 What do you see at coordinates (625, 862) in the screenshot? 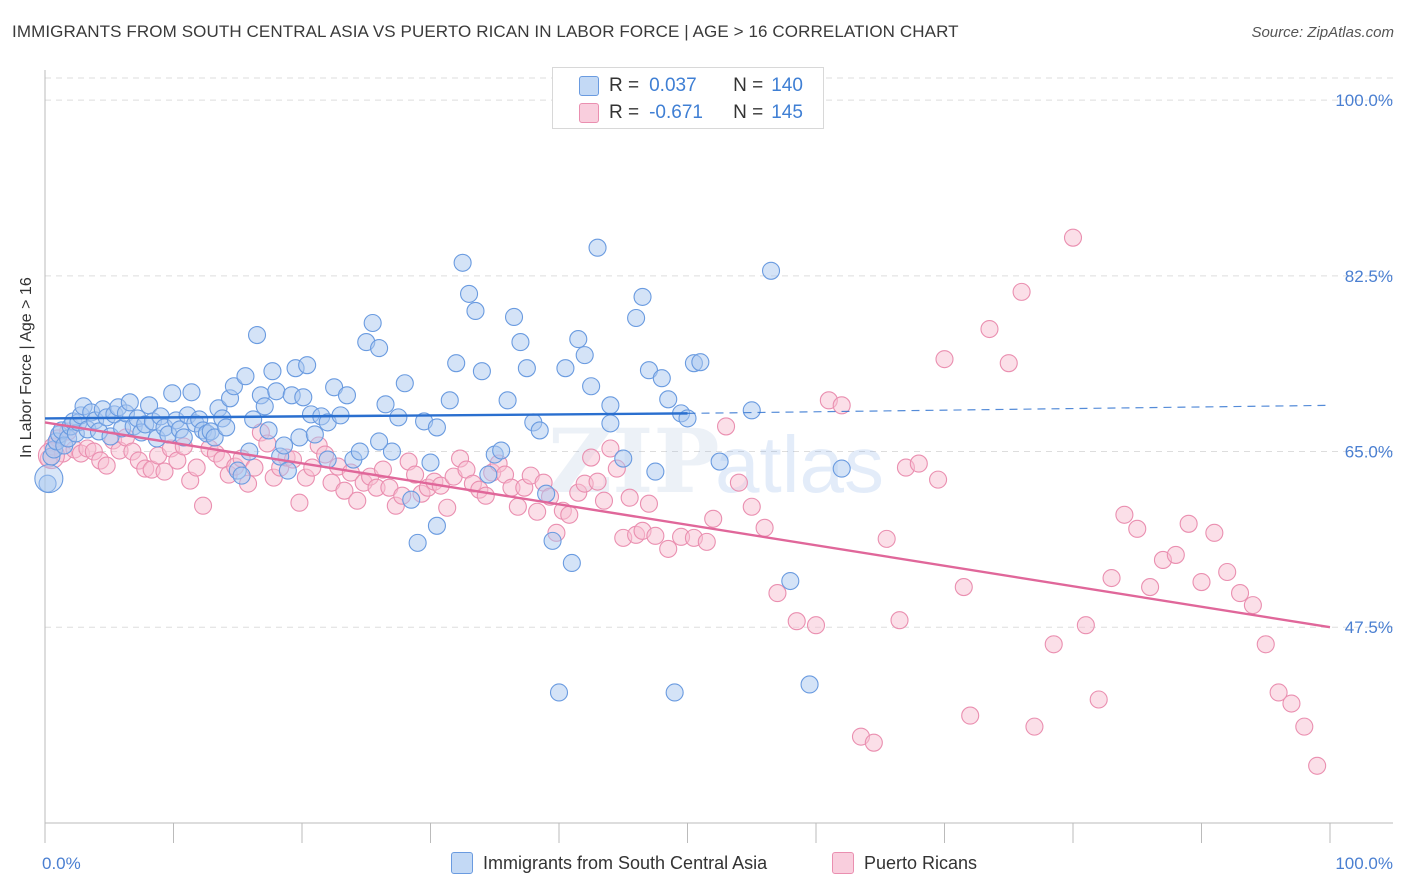
I see `bottom-legend-label-blue: Immigrants from South Central Asia` at bounding box center [625, 862].